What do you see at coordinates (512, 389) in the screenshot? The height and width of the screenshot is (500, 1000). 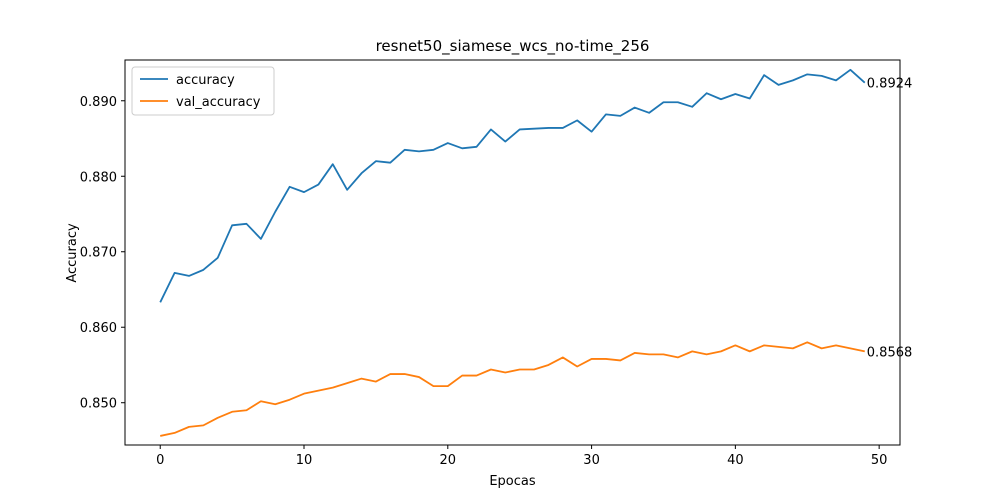 I see `series-line-val-accuracy` at bounding box center [512, 389].